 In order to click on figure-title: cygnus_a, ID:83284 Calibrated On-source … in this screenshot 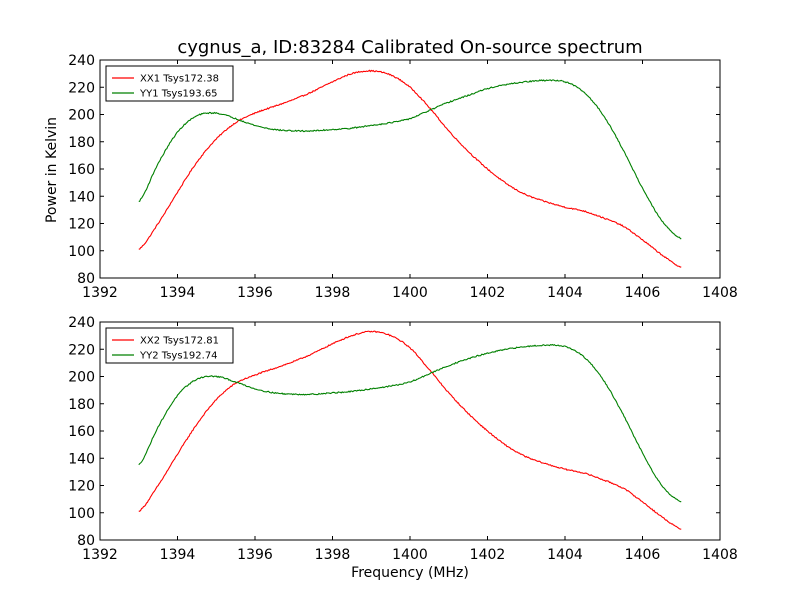, I will do `click(409, 47)`.